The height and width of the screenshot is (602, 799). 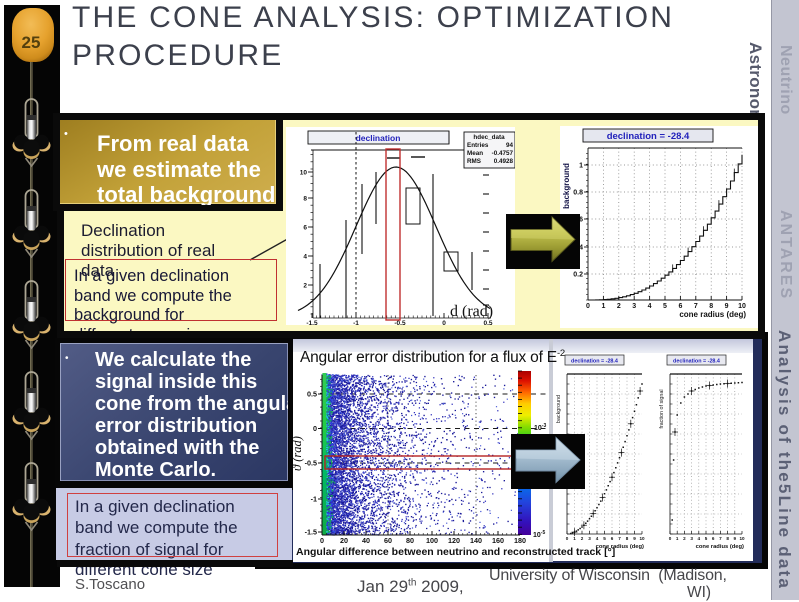 I want to click on svg-text: 180, so click(x=520, y=540).